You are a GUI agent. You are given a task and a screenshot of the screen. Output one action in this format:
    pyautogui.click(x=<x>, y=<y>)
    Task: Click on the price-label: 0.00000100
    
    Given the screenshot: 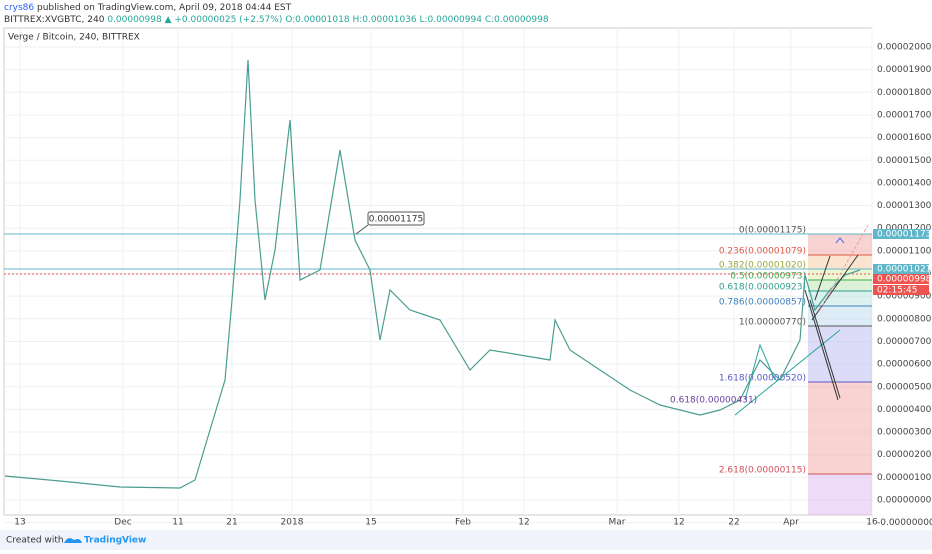 What is the action you would take?
    pyautogui.click(x=904, y=478)
    